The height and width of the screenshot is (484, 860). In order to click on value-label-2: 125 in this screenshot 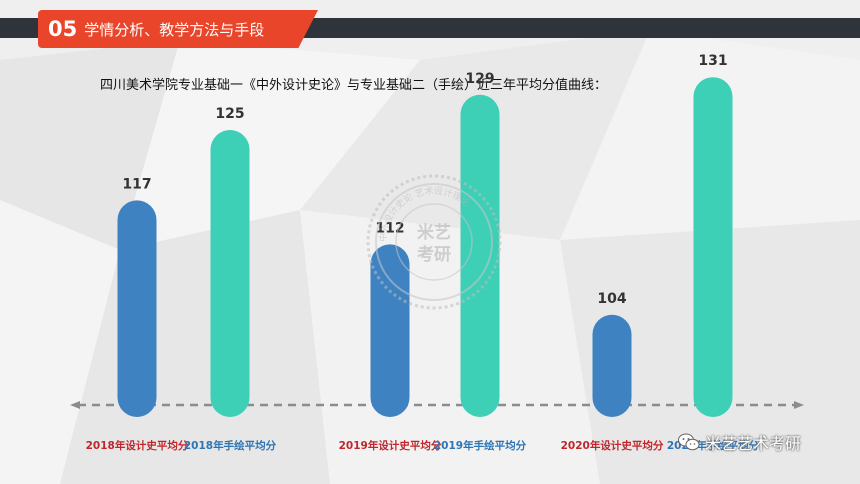, I will do `click(229, 114)`.